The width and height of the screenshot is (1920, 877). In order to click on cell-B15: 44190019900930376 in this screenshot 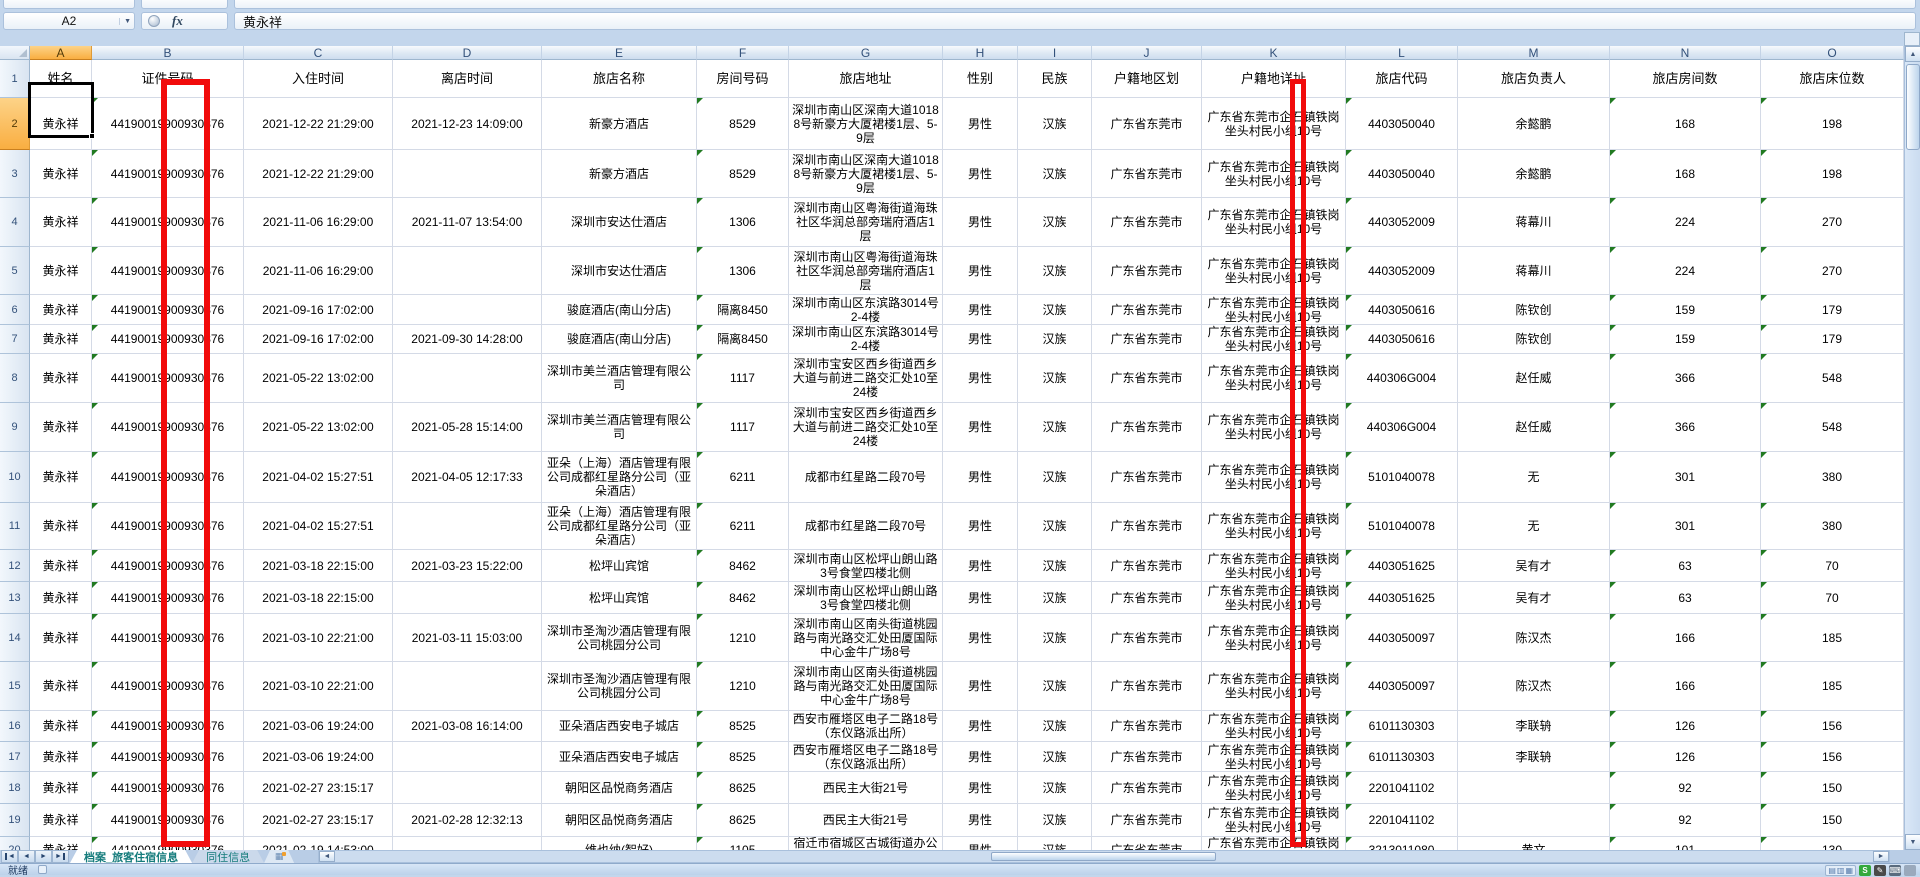, I will do `click(168, 686)`.